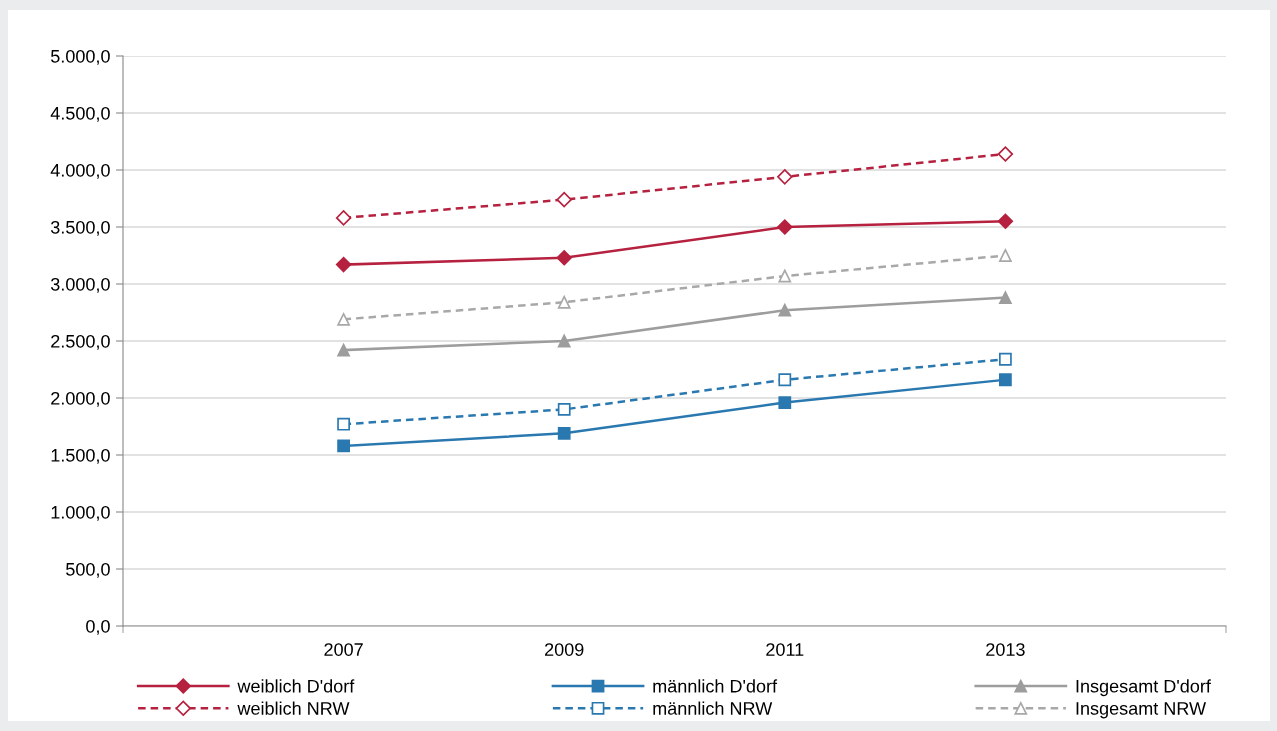 The image size is (1277, 731). Describe the element at coordinates (80, 399) in the screenshot. I see `y-tick-label: 2.000,0` at that location.